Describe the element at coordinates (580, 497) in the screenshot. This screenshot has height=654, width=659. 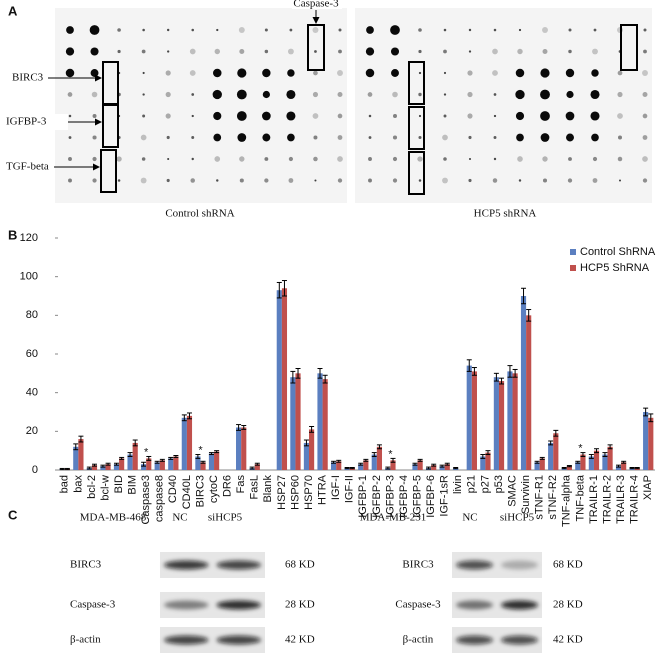
I see `x-tick-label: TNF-beta` at that location.